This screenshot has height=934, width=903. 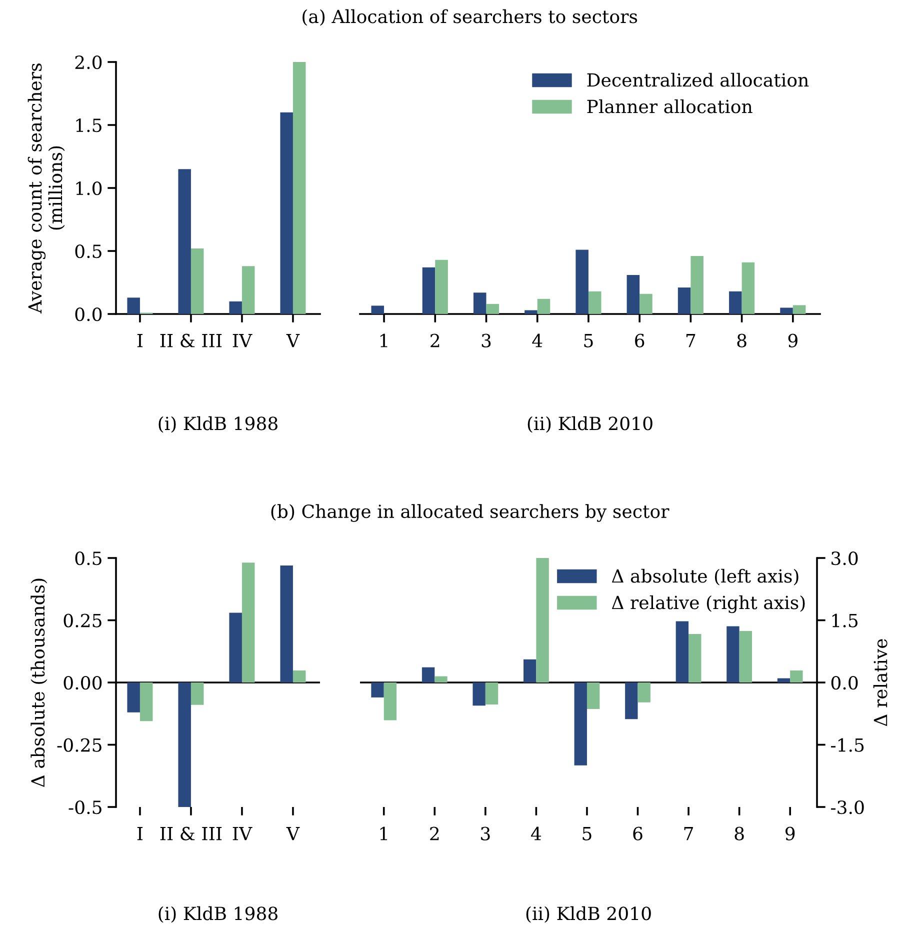 I want to click on chart-title: (a) Allocation of searchers to sectors, so click(x=470, y=17).